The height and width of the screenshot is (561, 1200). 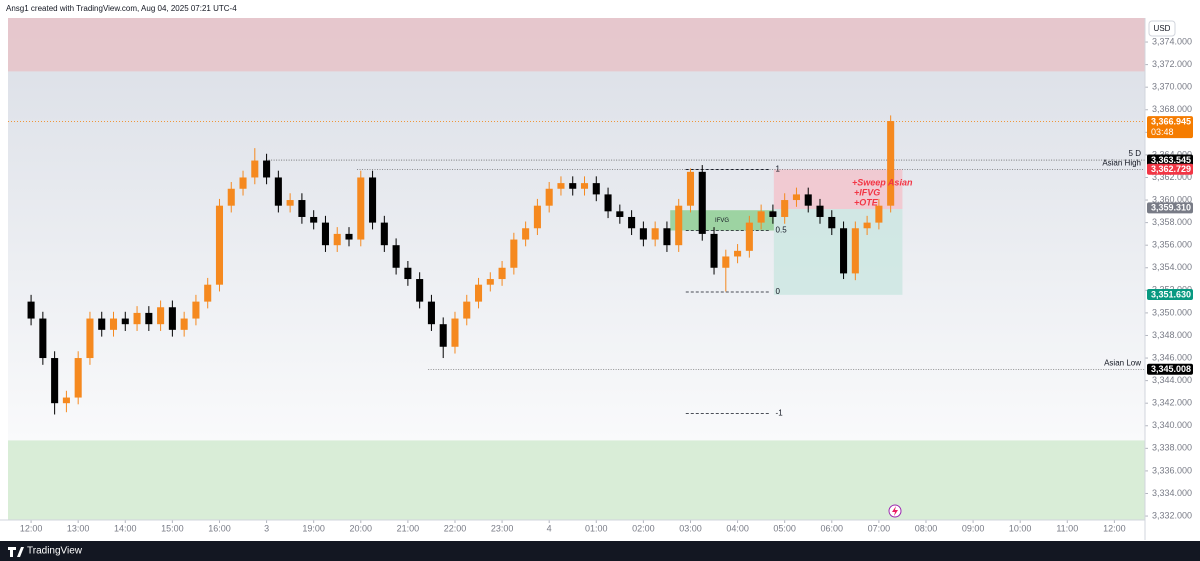 What do you see at coordinates (596, 528) in the screenshot?
I see `x-tick-label: 01:00` at bounding box center [596, 528].